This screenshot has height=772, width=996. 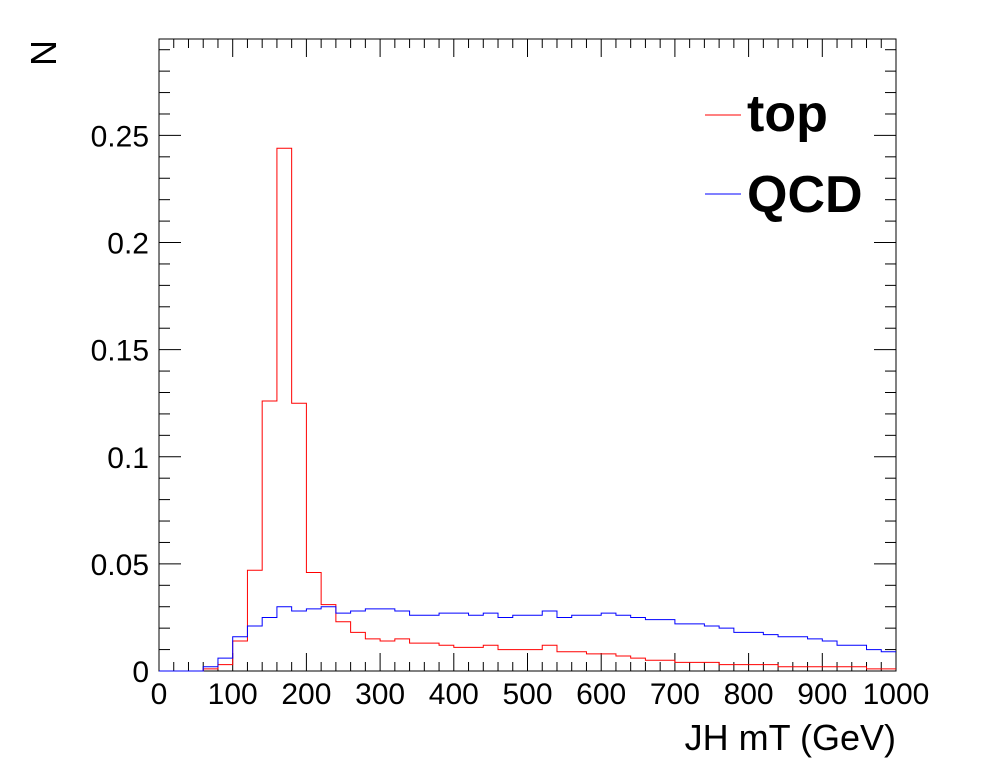 What do you see at coordinates (159, 694) in the screenshot?
I see `x-tick-label: 0` at bounding box center [159, 694].